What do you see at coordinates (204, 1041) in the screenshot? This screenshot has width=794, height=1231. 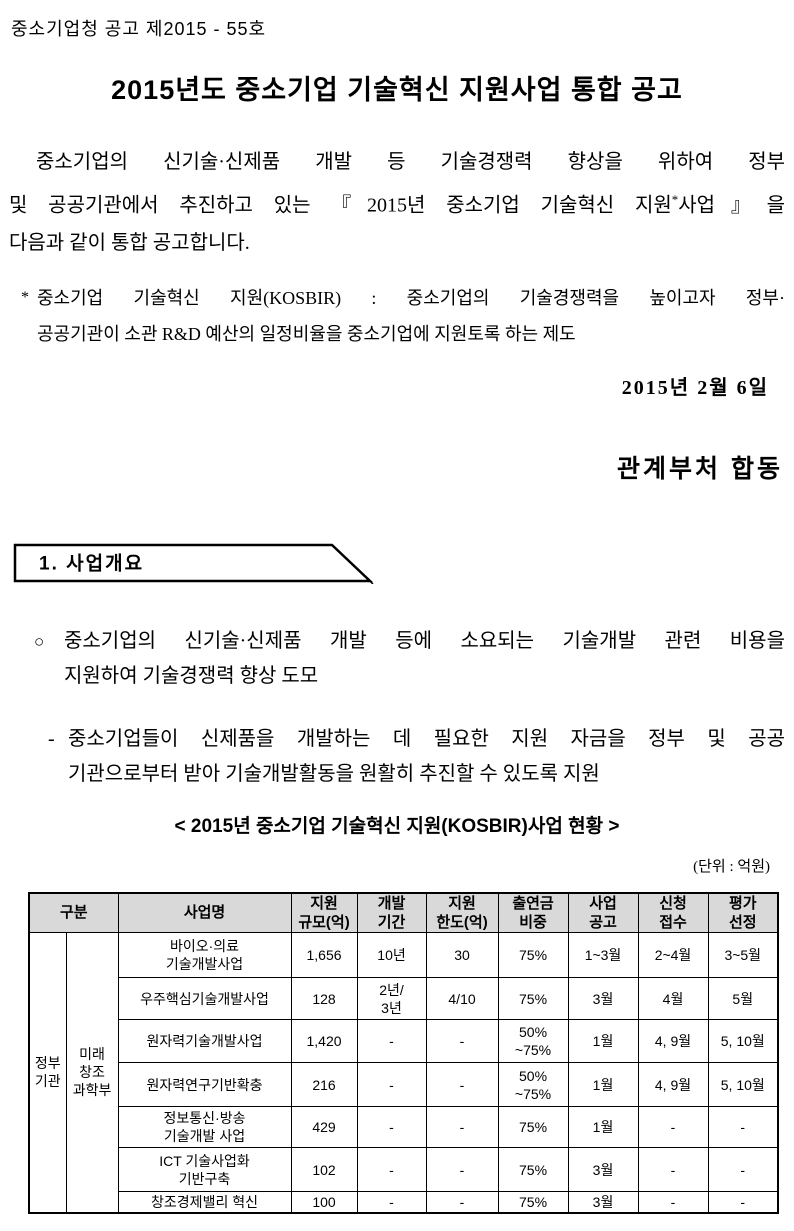 I see `program-name: 원자력기술개발사업` at bounding box center [204, 1041].